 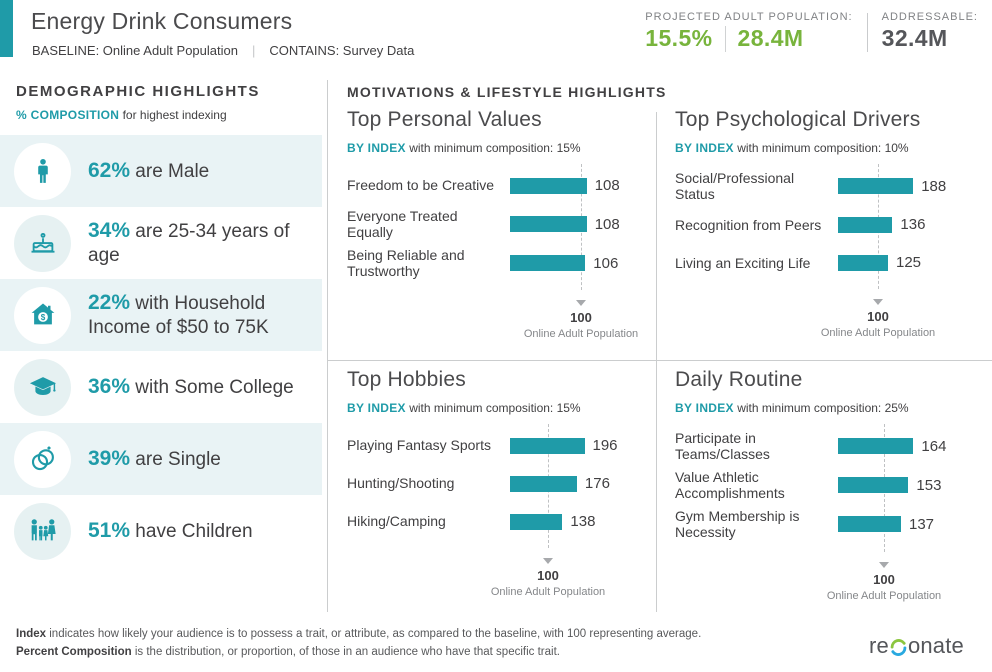 What do you see at coordinates (929, 17) in the screenshot?
I see `addressable-label: ADDRESSABLE:` at bounding box center [929, 17].